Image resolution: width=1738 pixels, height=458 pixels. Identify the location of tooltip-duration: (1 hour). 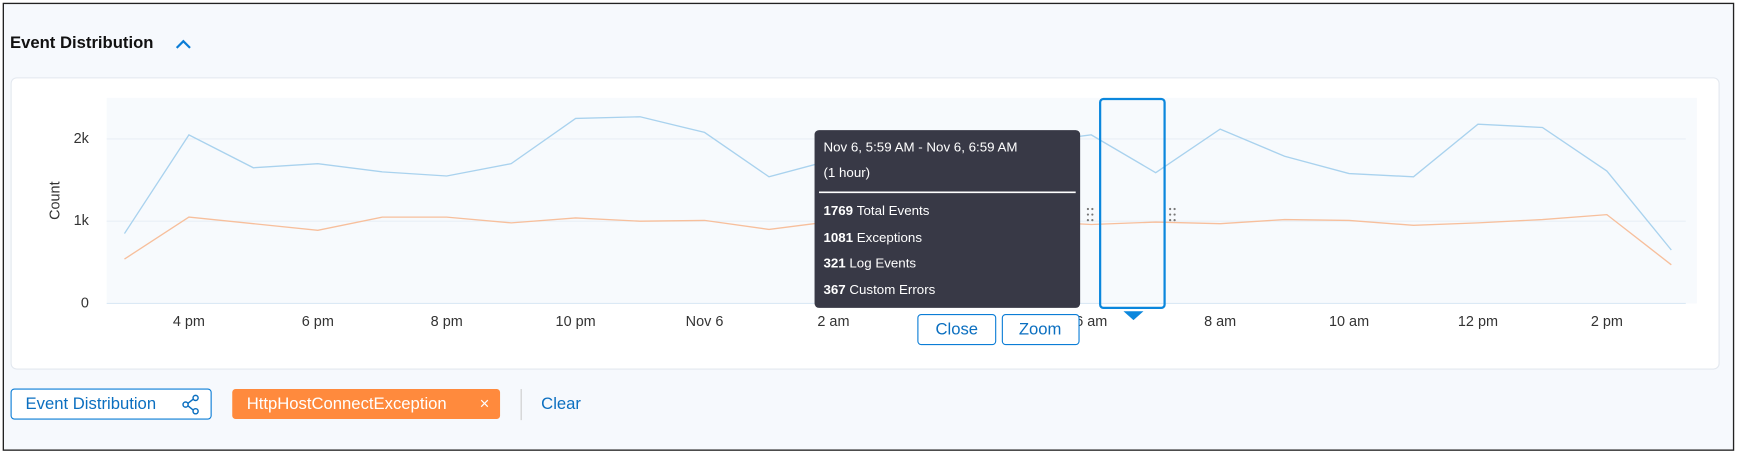
(846, 172).